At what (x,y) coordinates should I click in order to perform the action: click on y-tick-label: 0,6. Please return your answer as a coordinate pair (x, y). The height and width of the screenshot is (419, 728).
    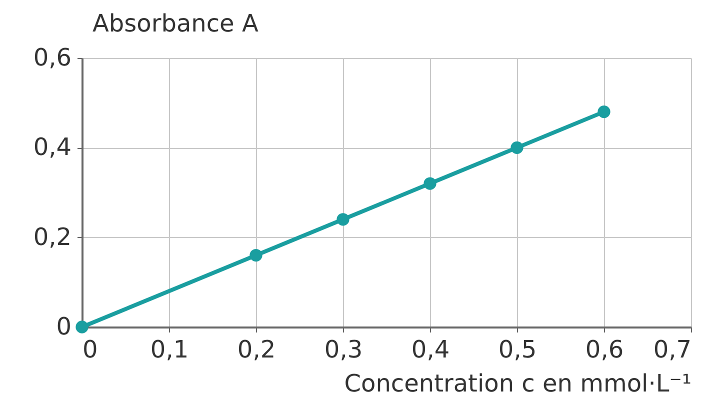
    Looking at the image, I should click on (52, 58).